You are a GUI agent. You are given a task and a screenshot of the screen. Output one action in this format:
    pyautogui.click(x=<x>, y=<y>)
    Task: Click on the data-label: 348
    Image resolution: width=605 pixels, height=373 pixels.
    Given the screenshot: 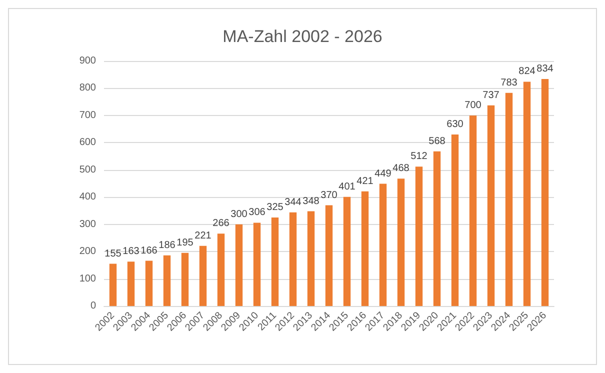 What is the action you would take?
    pyautogui.click(x=311, y=201)
    